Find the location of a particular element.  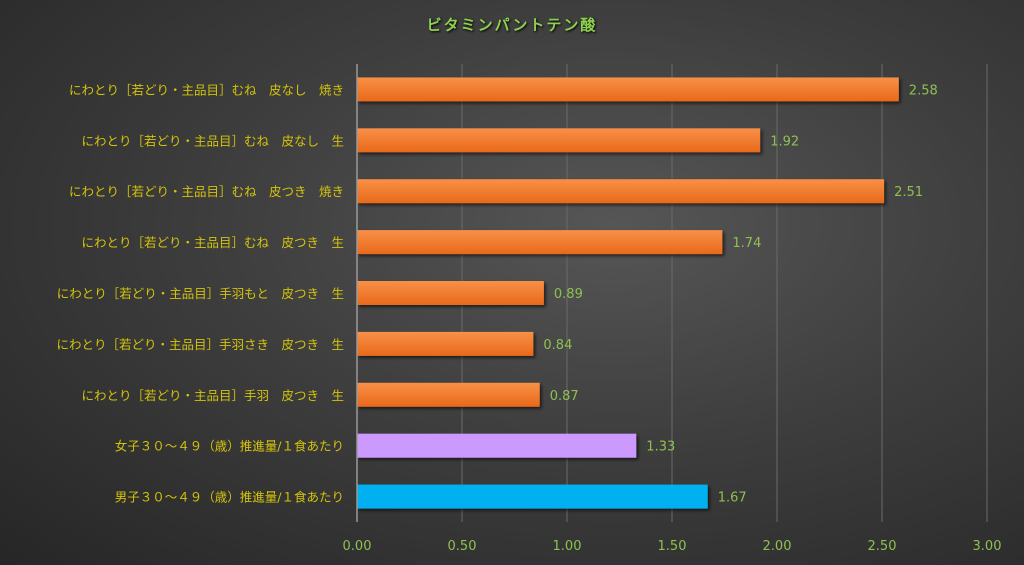

data-label: 0.84 is located at coordinates (557, 345).